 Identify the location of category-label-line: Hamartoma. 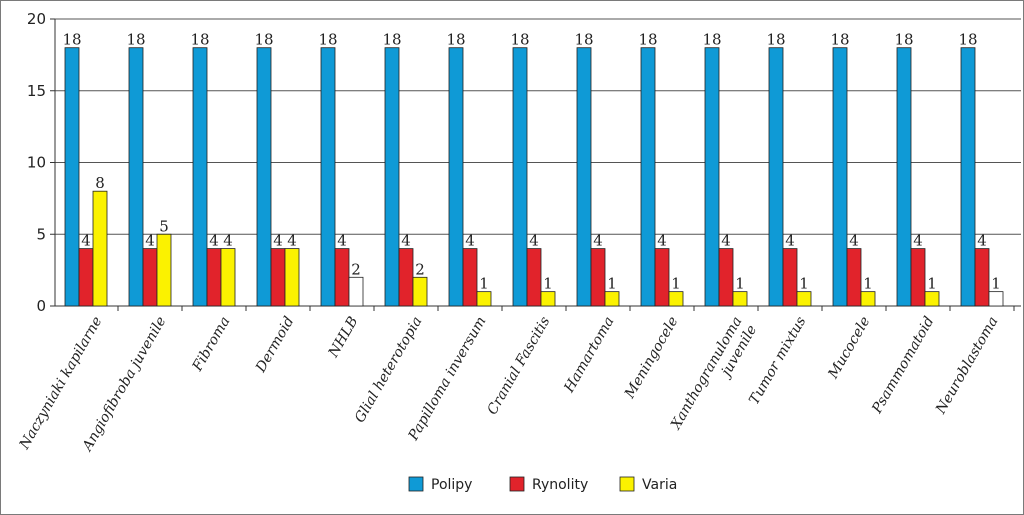
(589, 355).